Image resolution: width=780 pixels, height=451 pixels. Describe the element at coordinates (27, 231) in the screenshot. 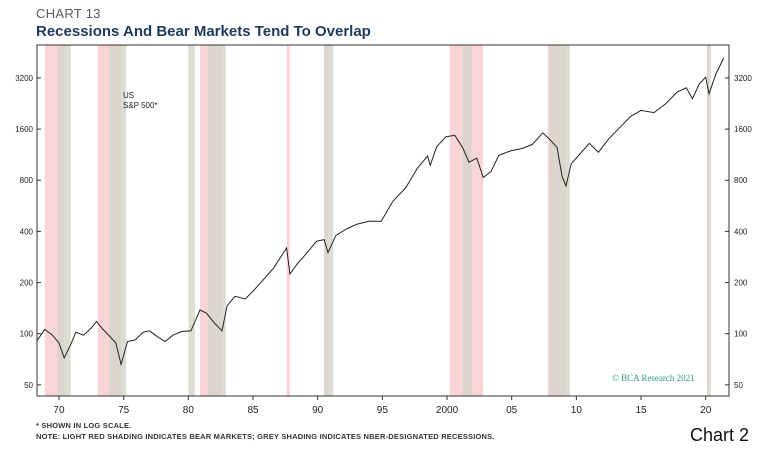

I see `y-tick-label-left-400: 400` at that location.